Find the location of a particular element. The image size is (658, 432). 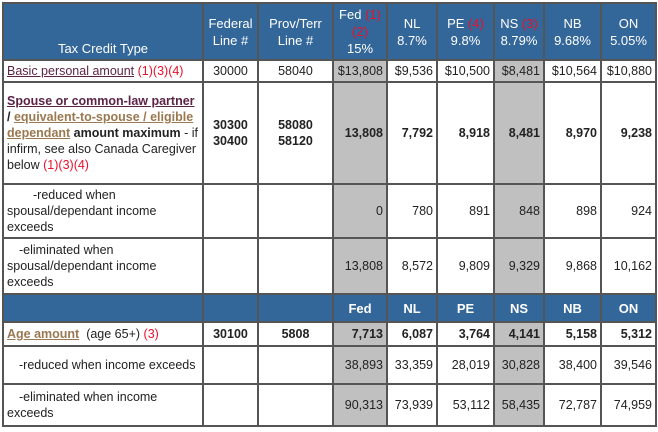

header-fed: Fed (1)(2) 15% is located at coordinates (360, 31).